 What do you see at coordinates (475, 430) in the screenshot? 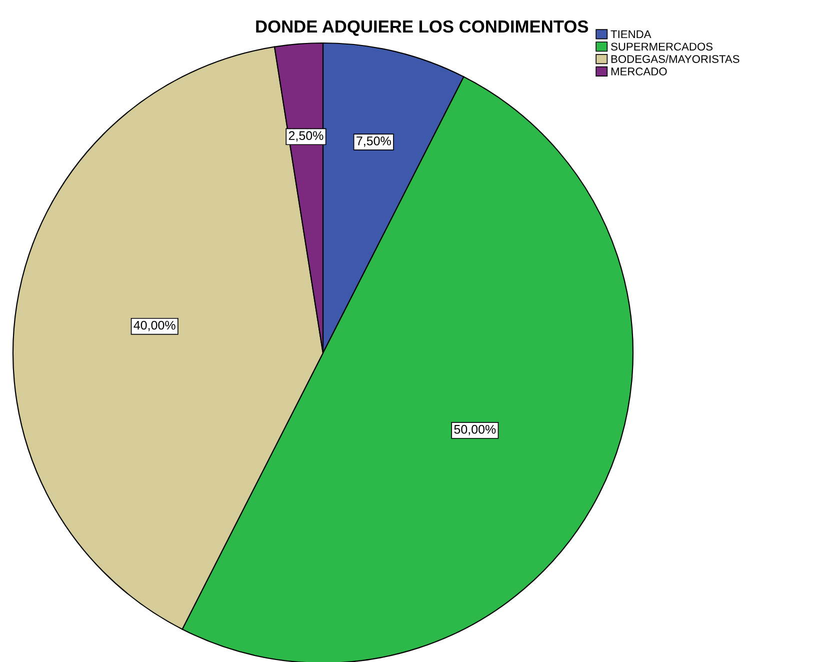
I see `data-label: 50,00%` at bounding box center [475, 430].